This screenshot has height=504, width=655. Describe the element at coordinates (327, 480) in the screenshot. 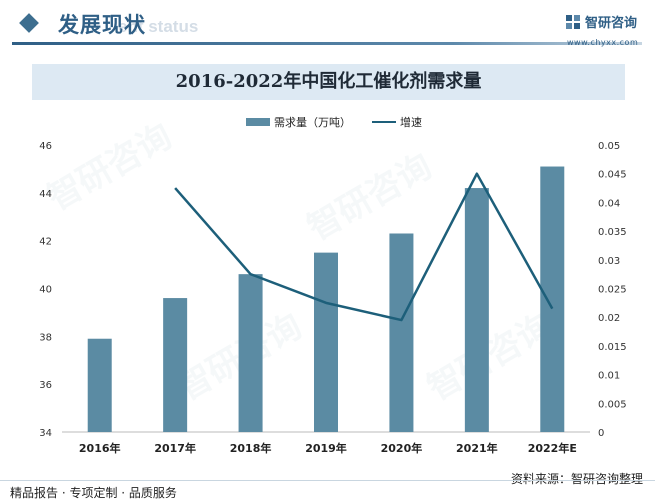

I see `footer-divider` at that location.